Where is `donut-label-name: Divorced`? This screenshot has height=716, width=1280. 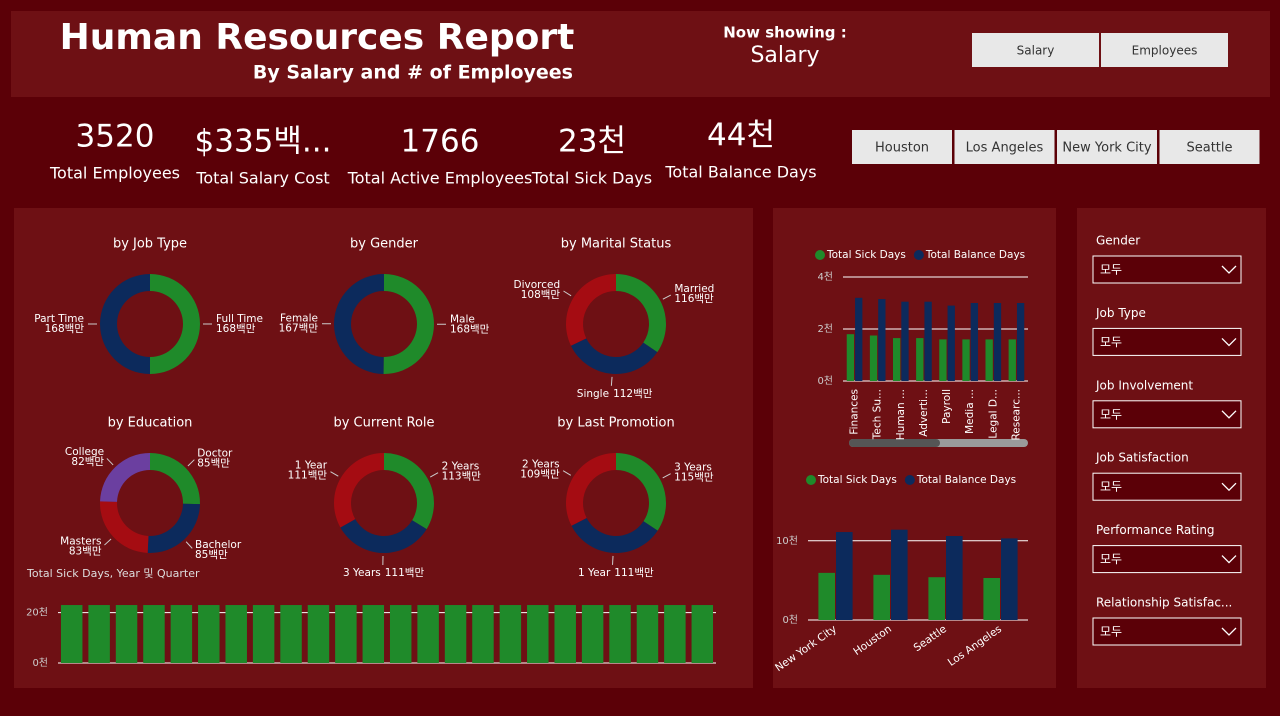 donut-label-name: Divorced is located at coordinates (536, 285).